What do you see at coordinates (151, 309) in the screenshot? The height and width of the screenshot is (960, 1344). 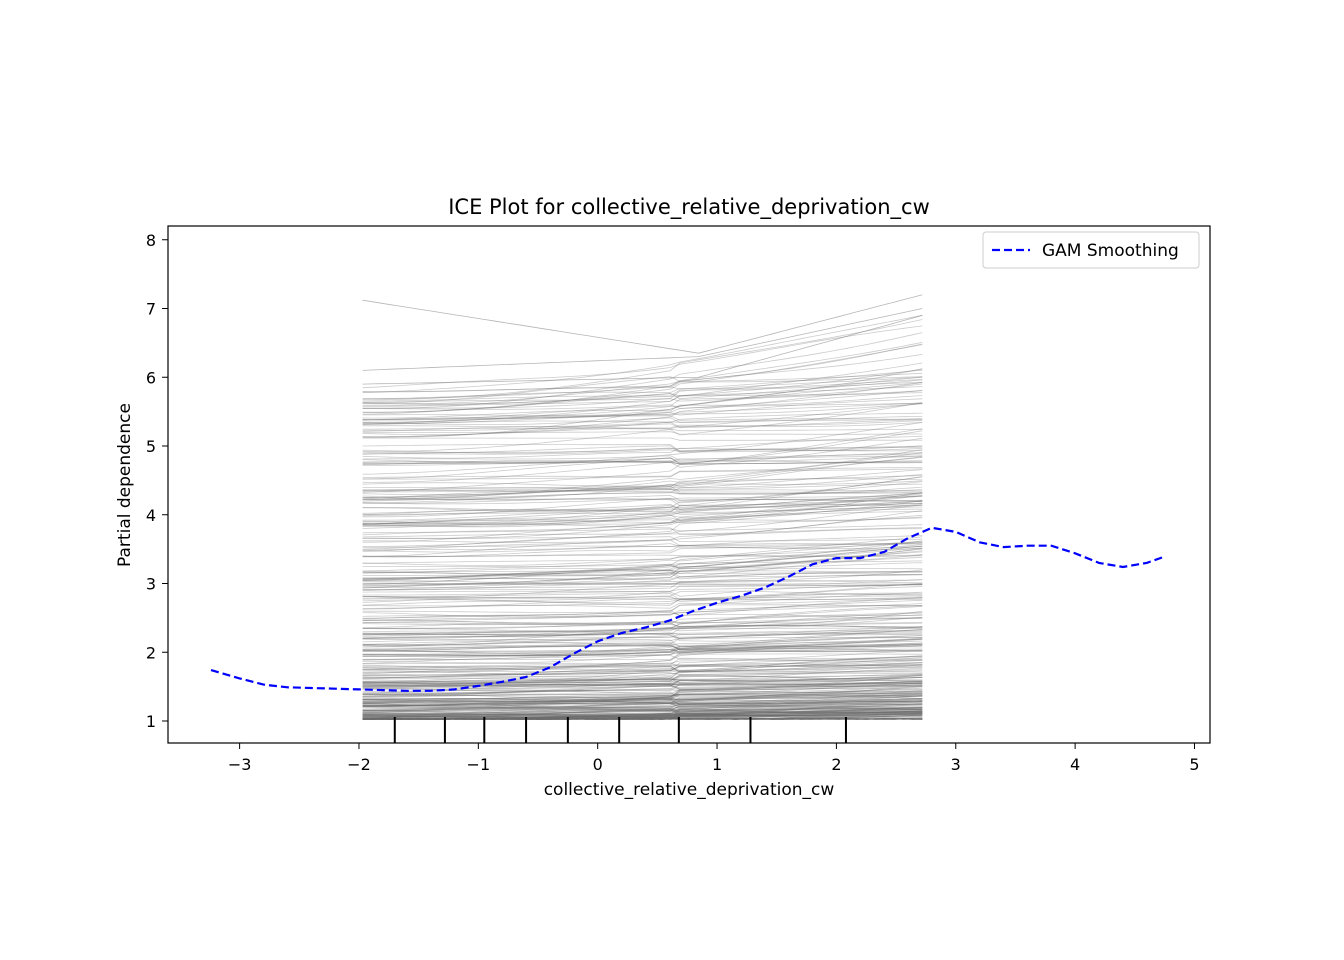 I see `y-tick-label: 7` at bounding box center [151, 309].